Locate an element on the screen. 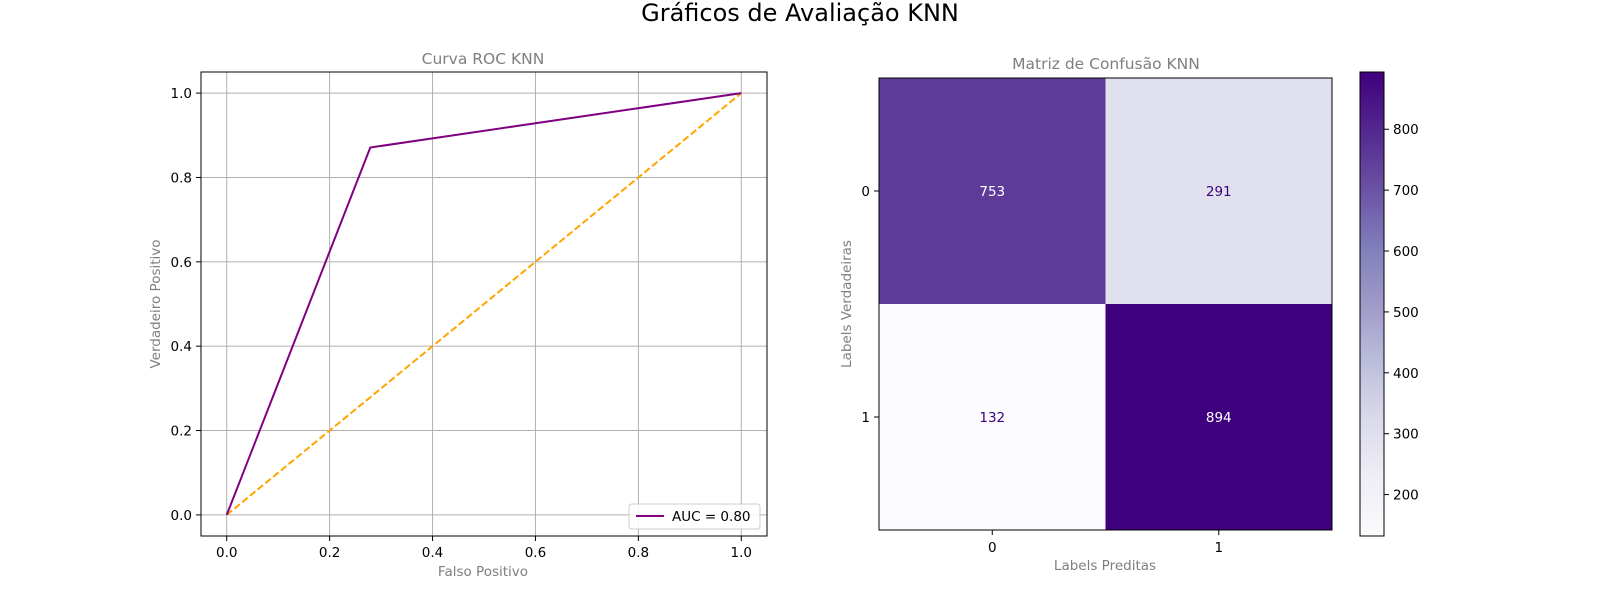  colorbar-tick-label: 600 is located at coordinates (1406, 252).